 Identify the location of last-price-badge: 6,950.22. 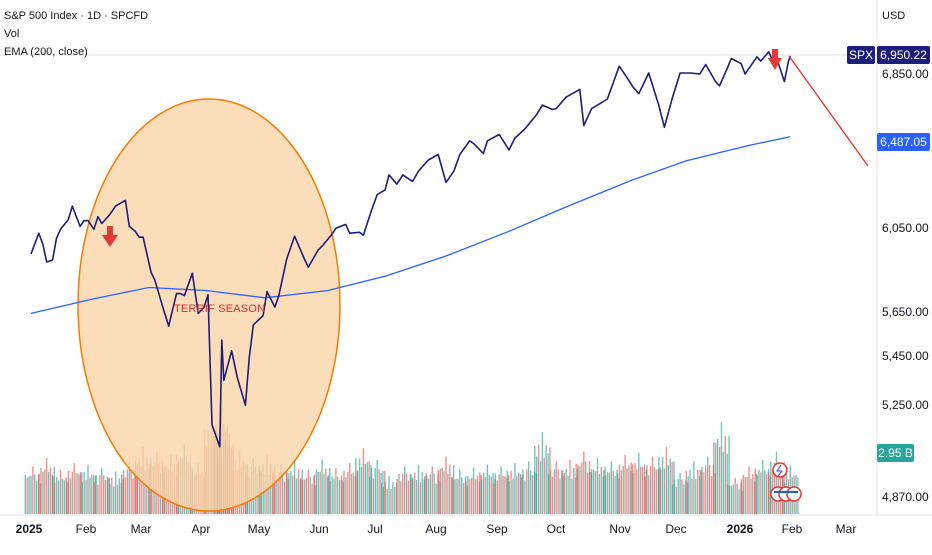
(903, 55).